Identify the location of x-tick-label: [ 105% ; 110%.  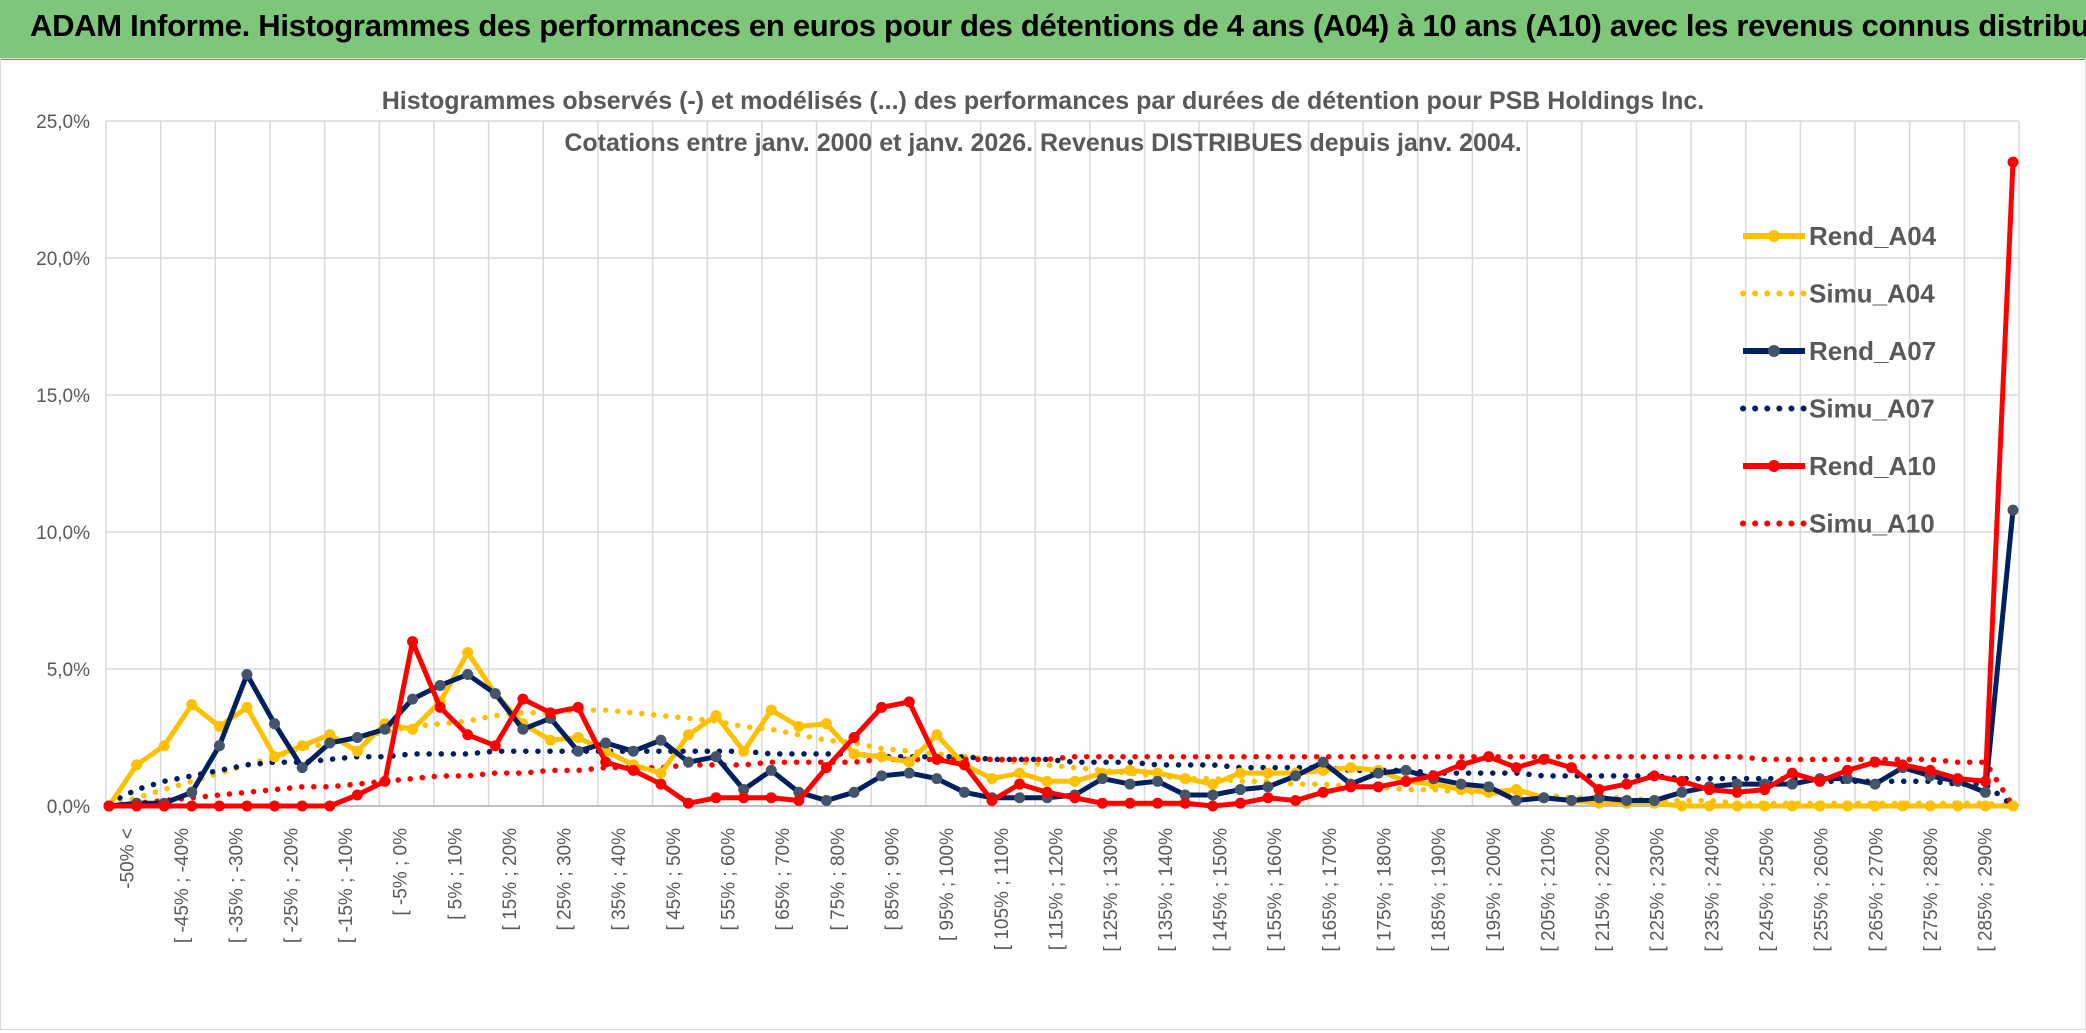
(1002, 889).